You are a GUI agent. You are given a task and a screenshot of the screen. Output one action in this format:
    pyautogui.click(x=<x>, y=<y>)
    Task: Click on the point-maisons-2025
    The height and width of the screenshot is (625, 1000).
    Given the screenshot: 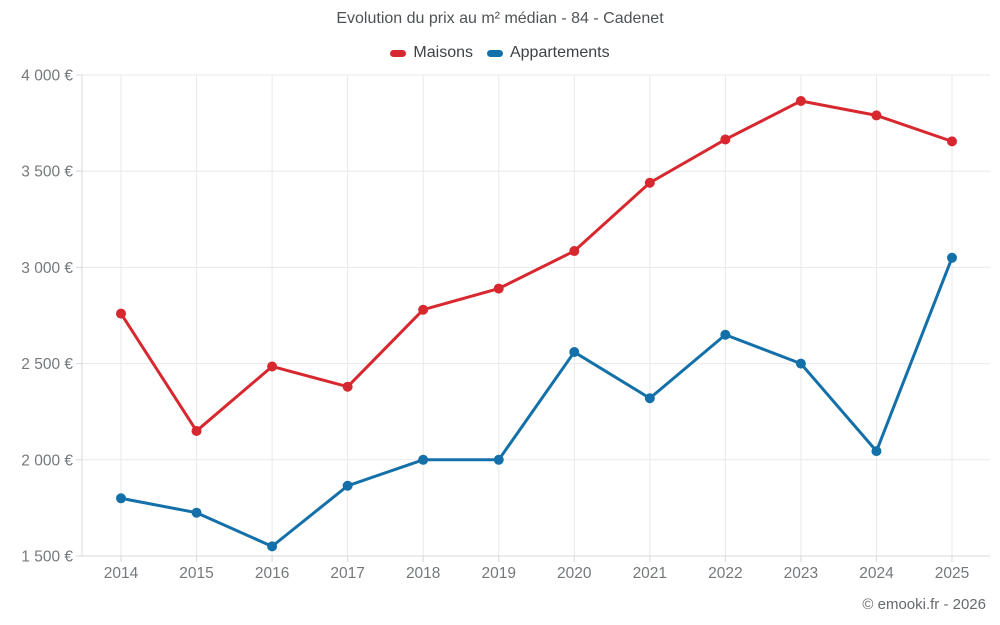 What is the action you would take?
    pyautogui.click(x=952, y=141)
    